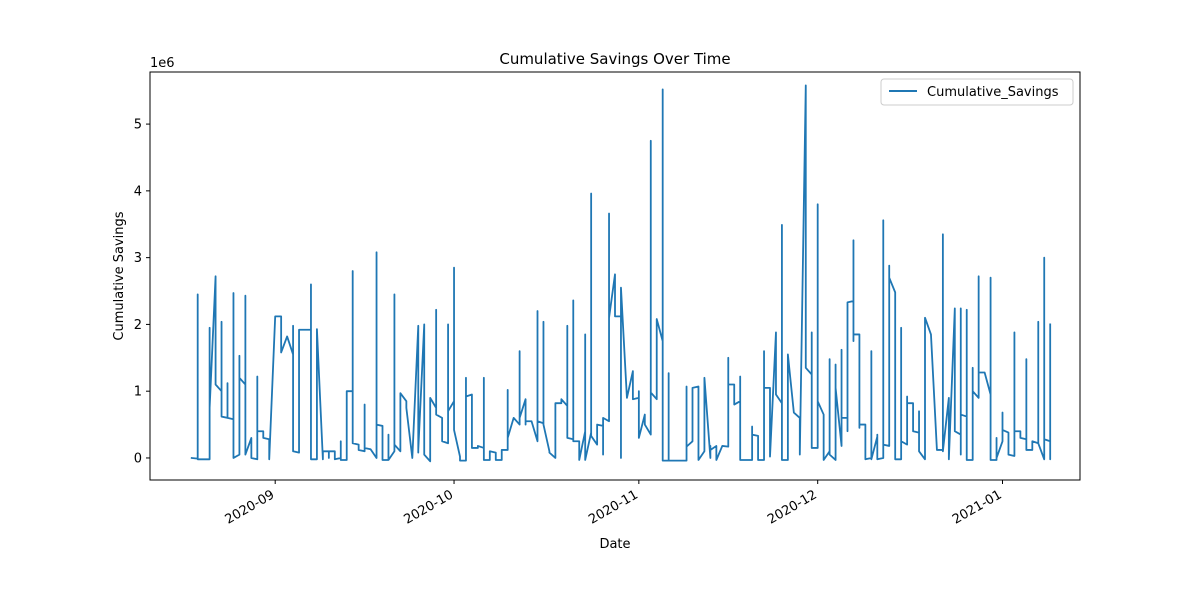  What do you see at coordinates (138, 191) in the screenshot?
I see `y-tick-label: 4` at bounding box center [138, 191].